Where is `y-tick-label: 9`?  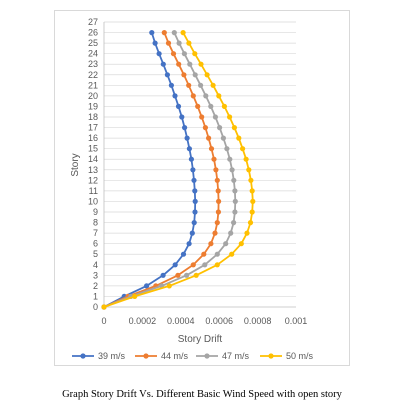 y-tick-label: 9 is located at coordinates (95, 212).